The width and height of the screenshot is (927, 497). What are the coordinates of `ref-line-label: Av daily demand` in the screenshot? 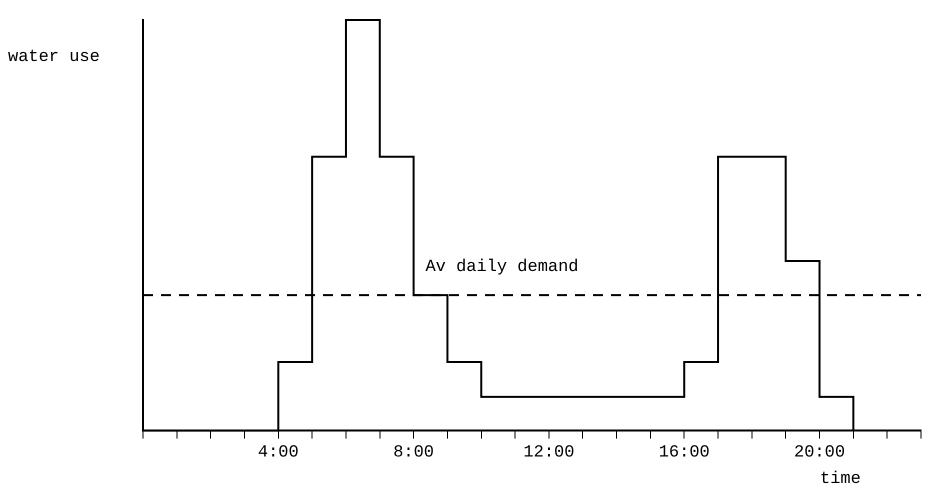 It's located at (502, 268).